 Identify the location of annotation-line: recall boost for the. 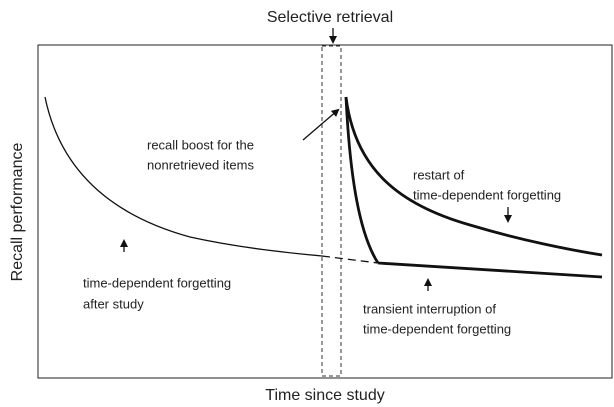
(200, 144).